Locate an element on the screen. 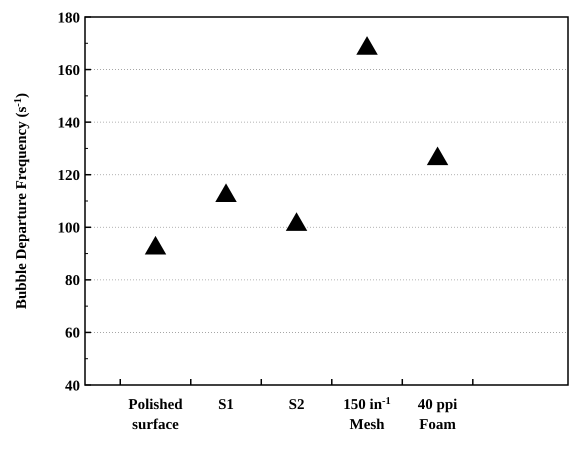 The width and height of the screenshot is (577, 450). y-tick-label: 40 is located at coordinates (72, 386).